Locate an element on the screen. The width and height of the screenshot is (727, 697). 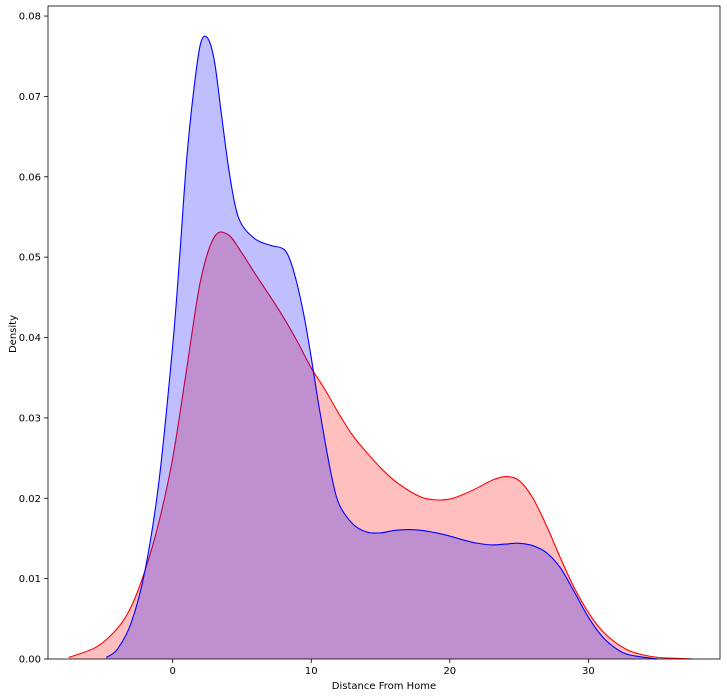
x-tick-label: 0 is located at coordinates (173, 671).